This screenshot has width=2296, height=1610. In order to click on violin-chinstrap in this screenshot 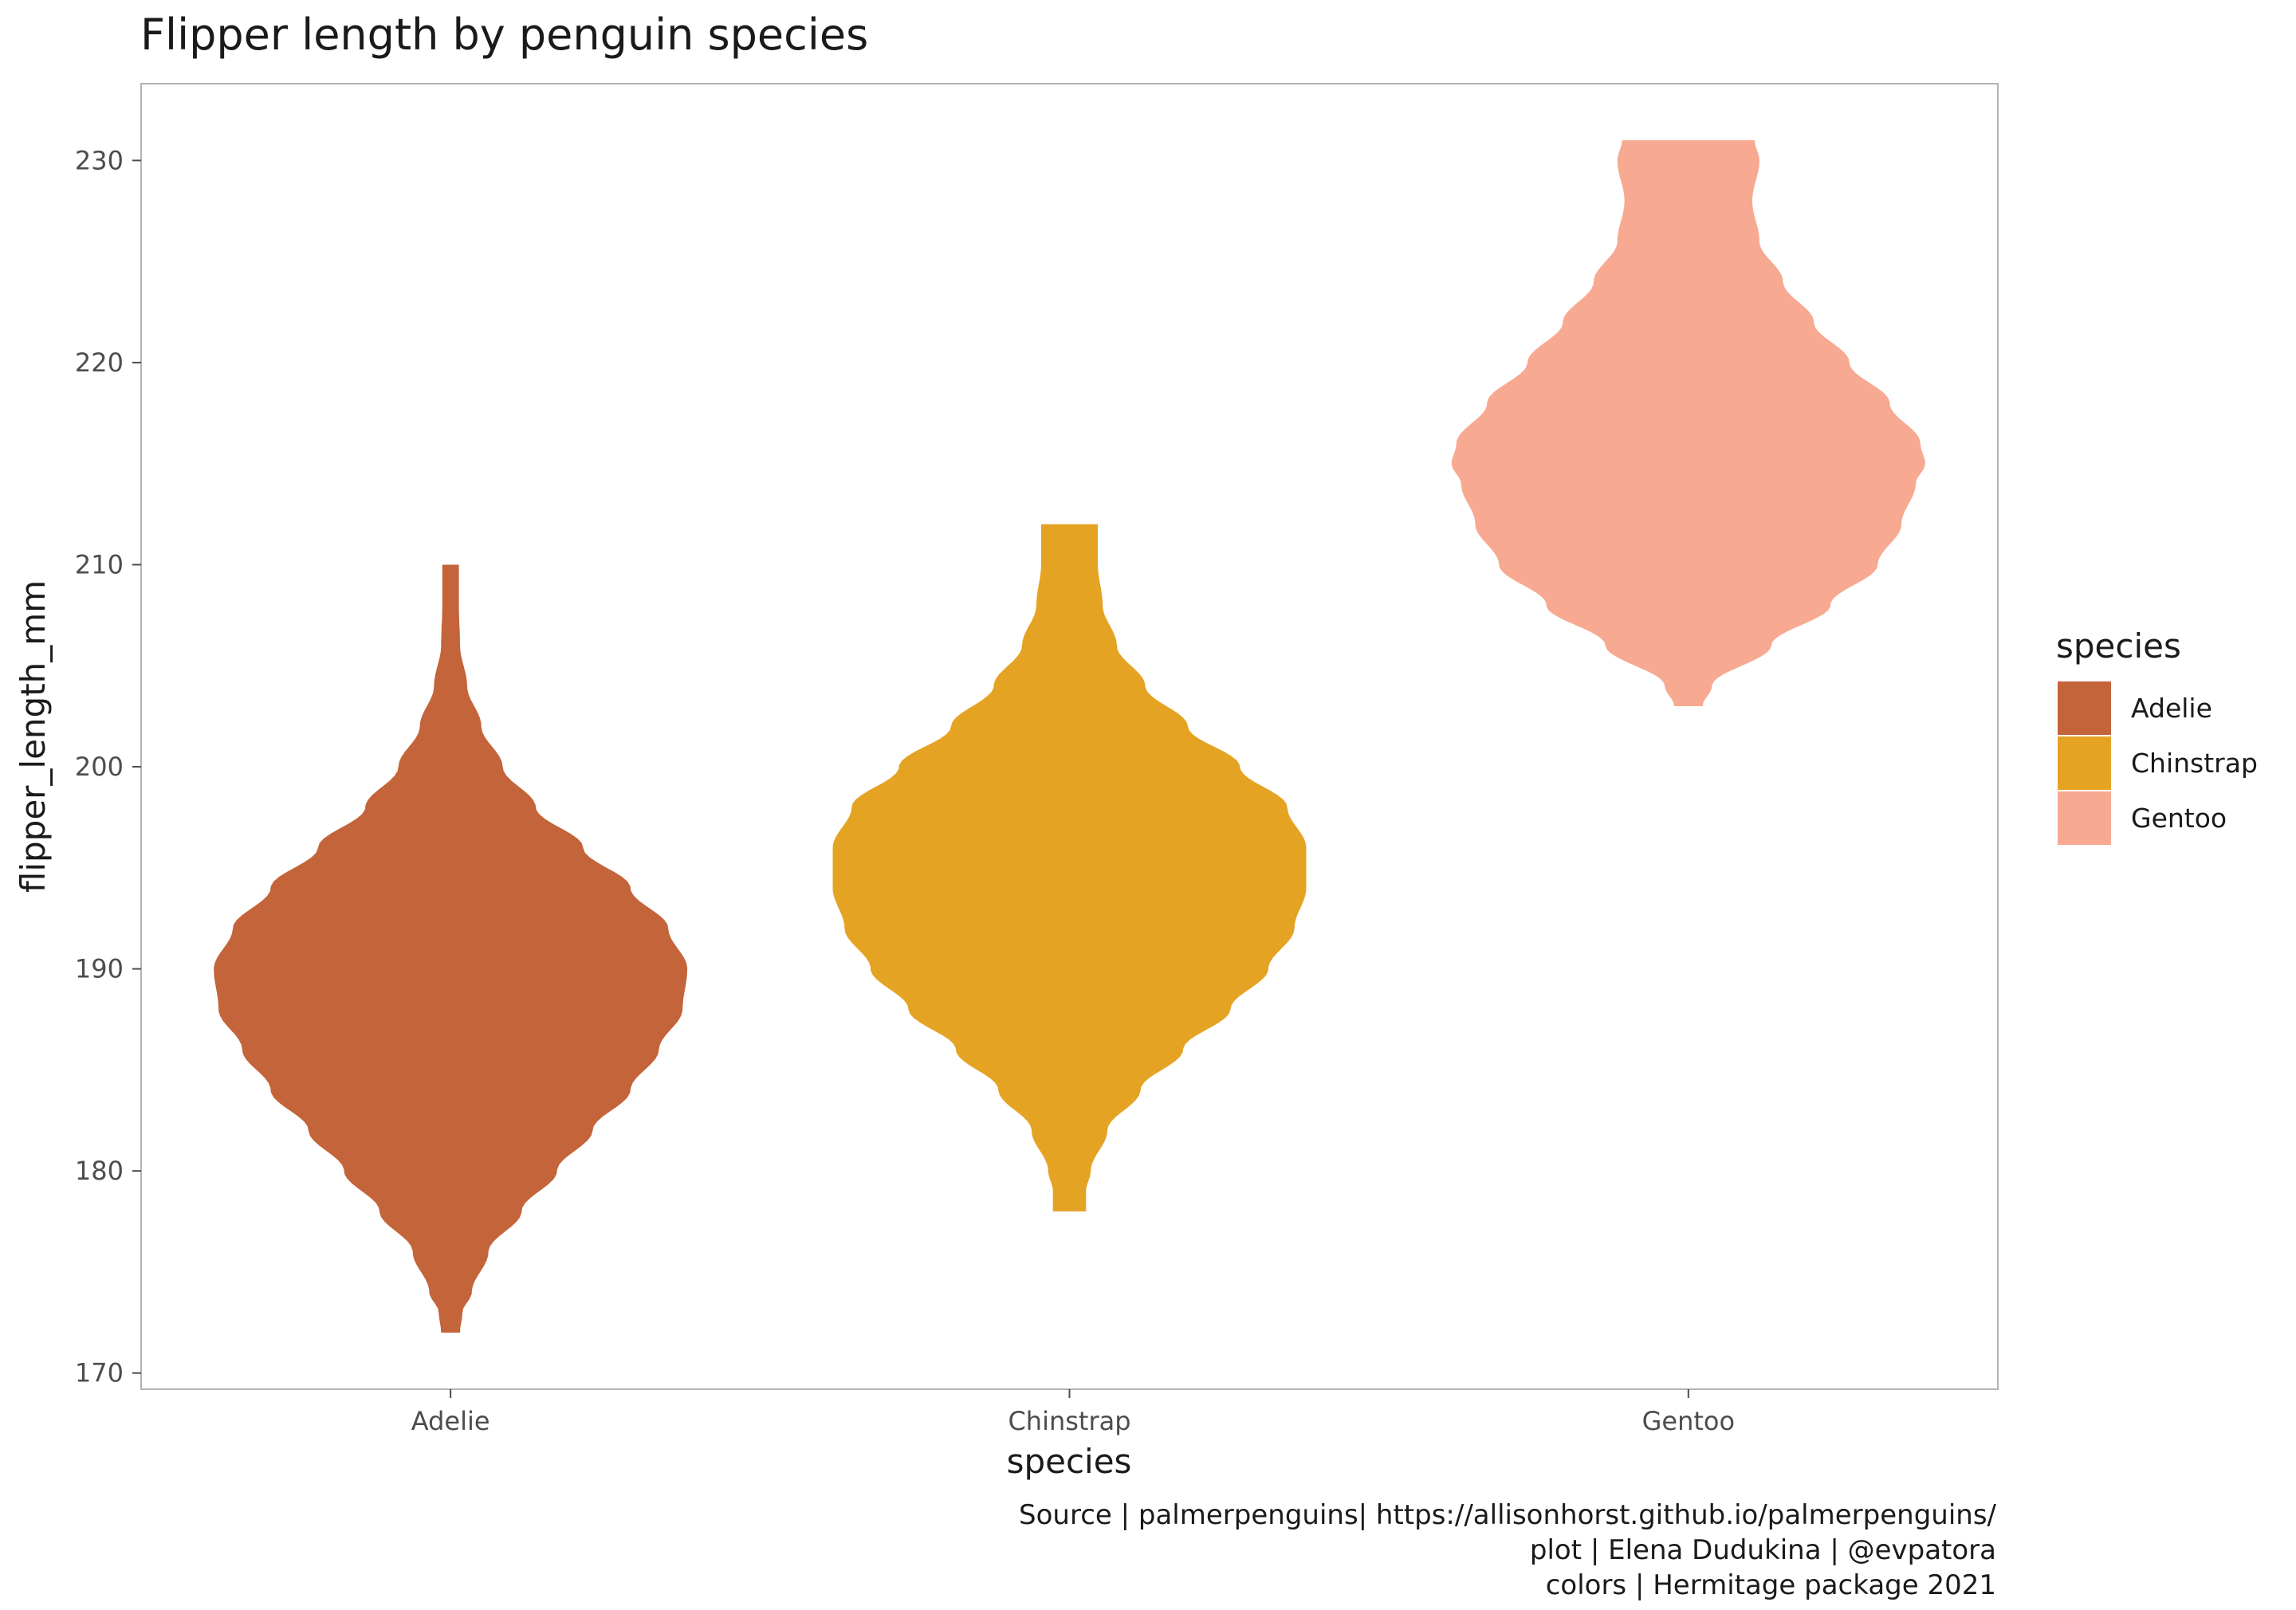, I will do `click(1069, 867)`.